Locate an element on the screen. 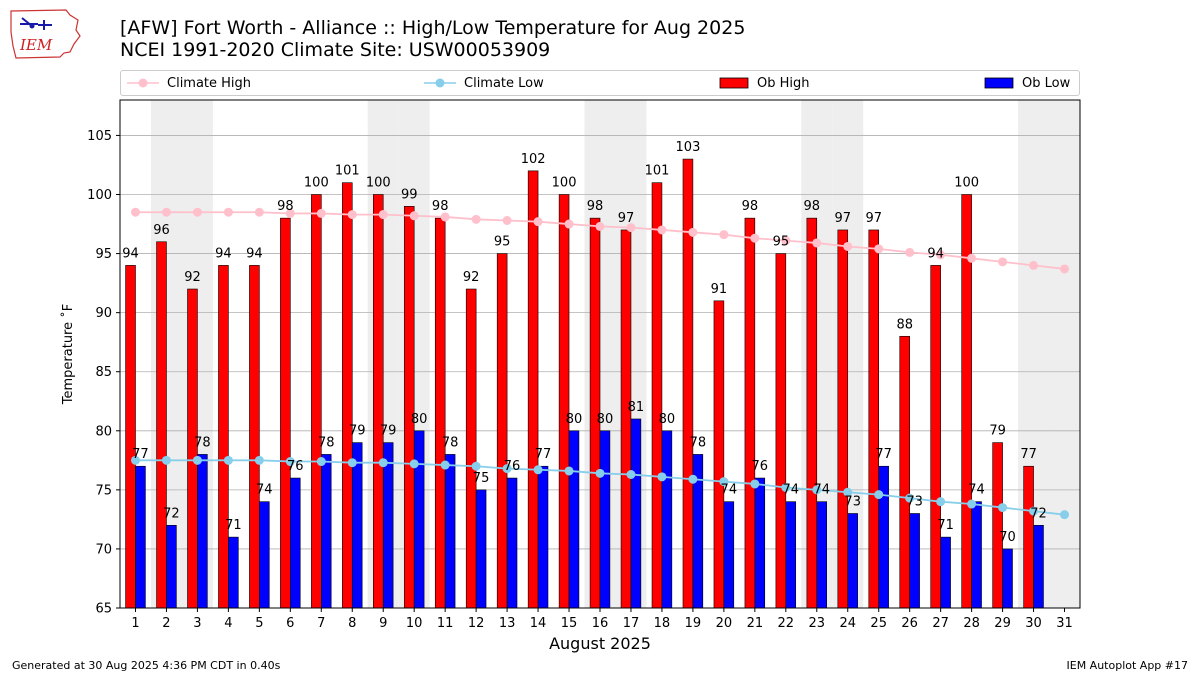  x-axis-label: August 2025 is located at coordinates (600, 643).